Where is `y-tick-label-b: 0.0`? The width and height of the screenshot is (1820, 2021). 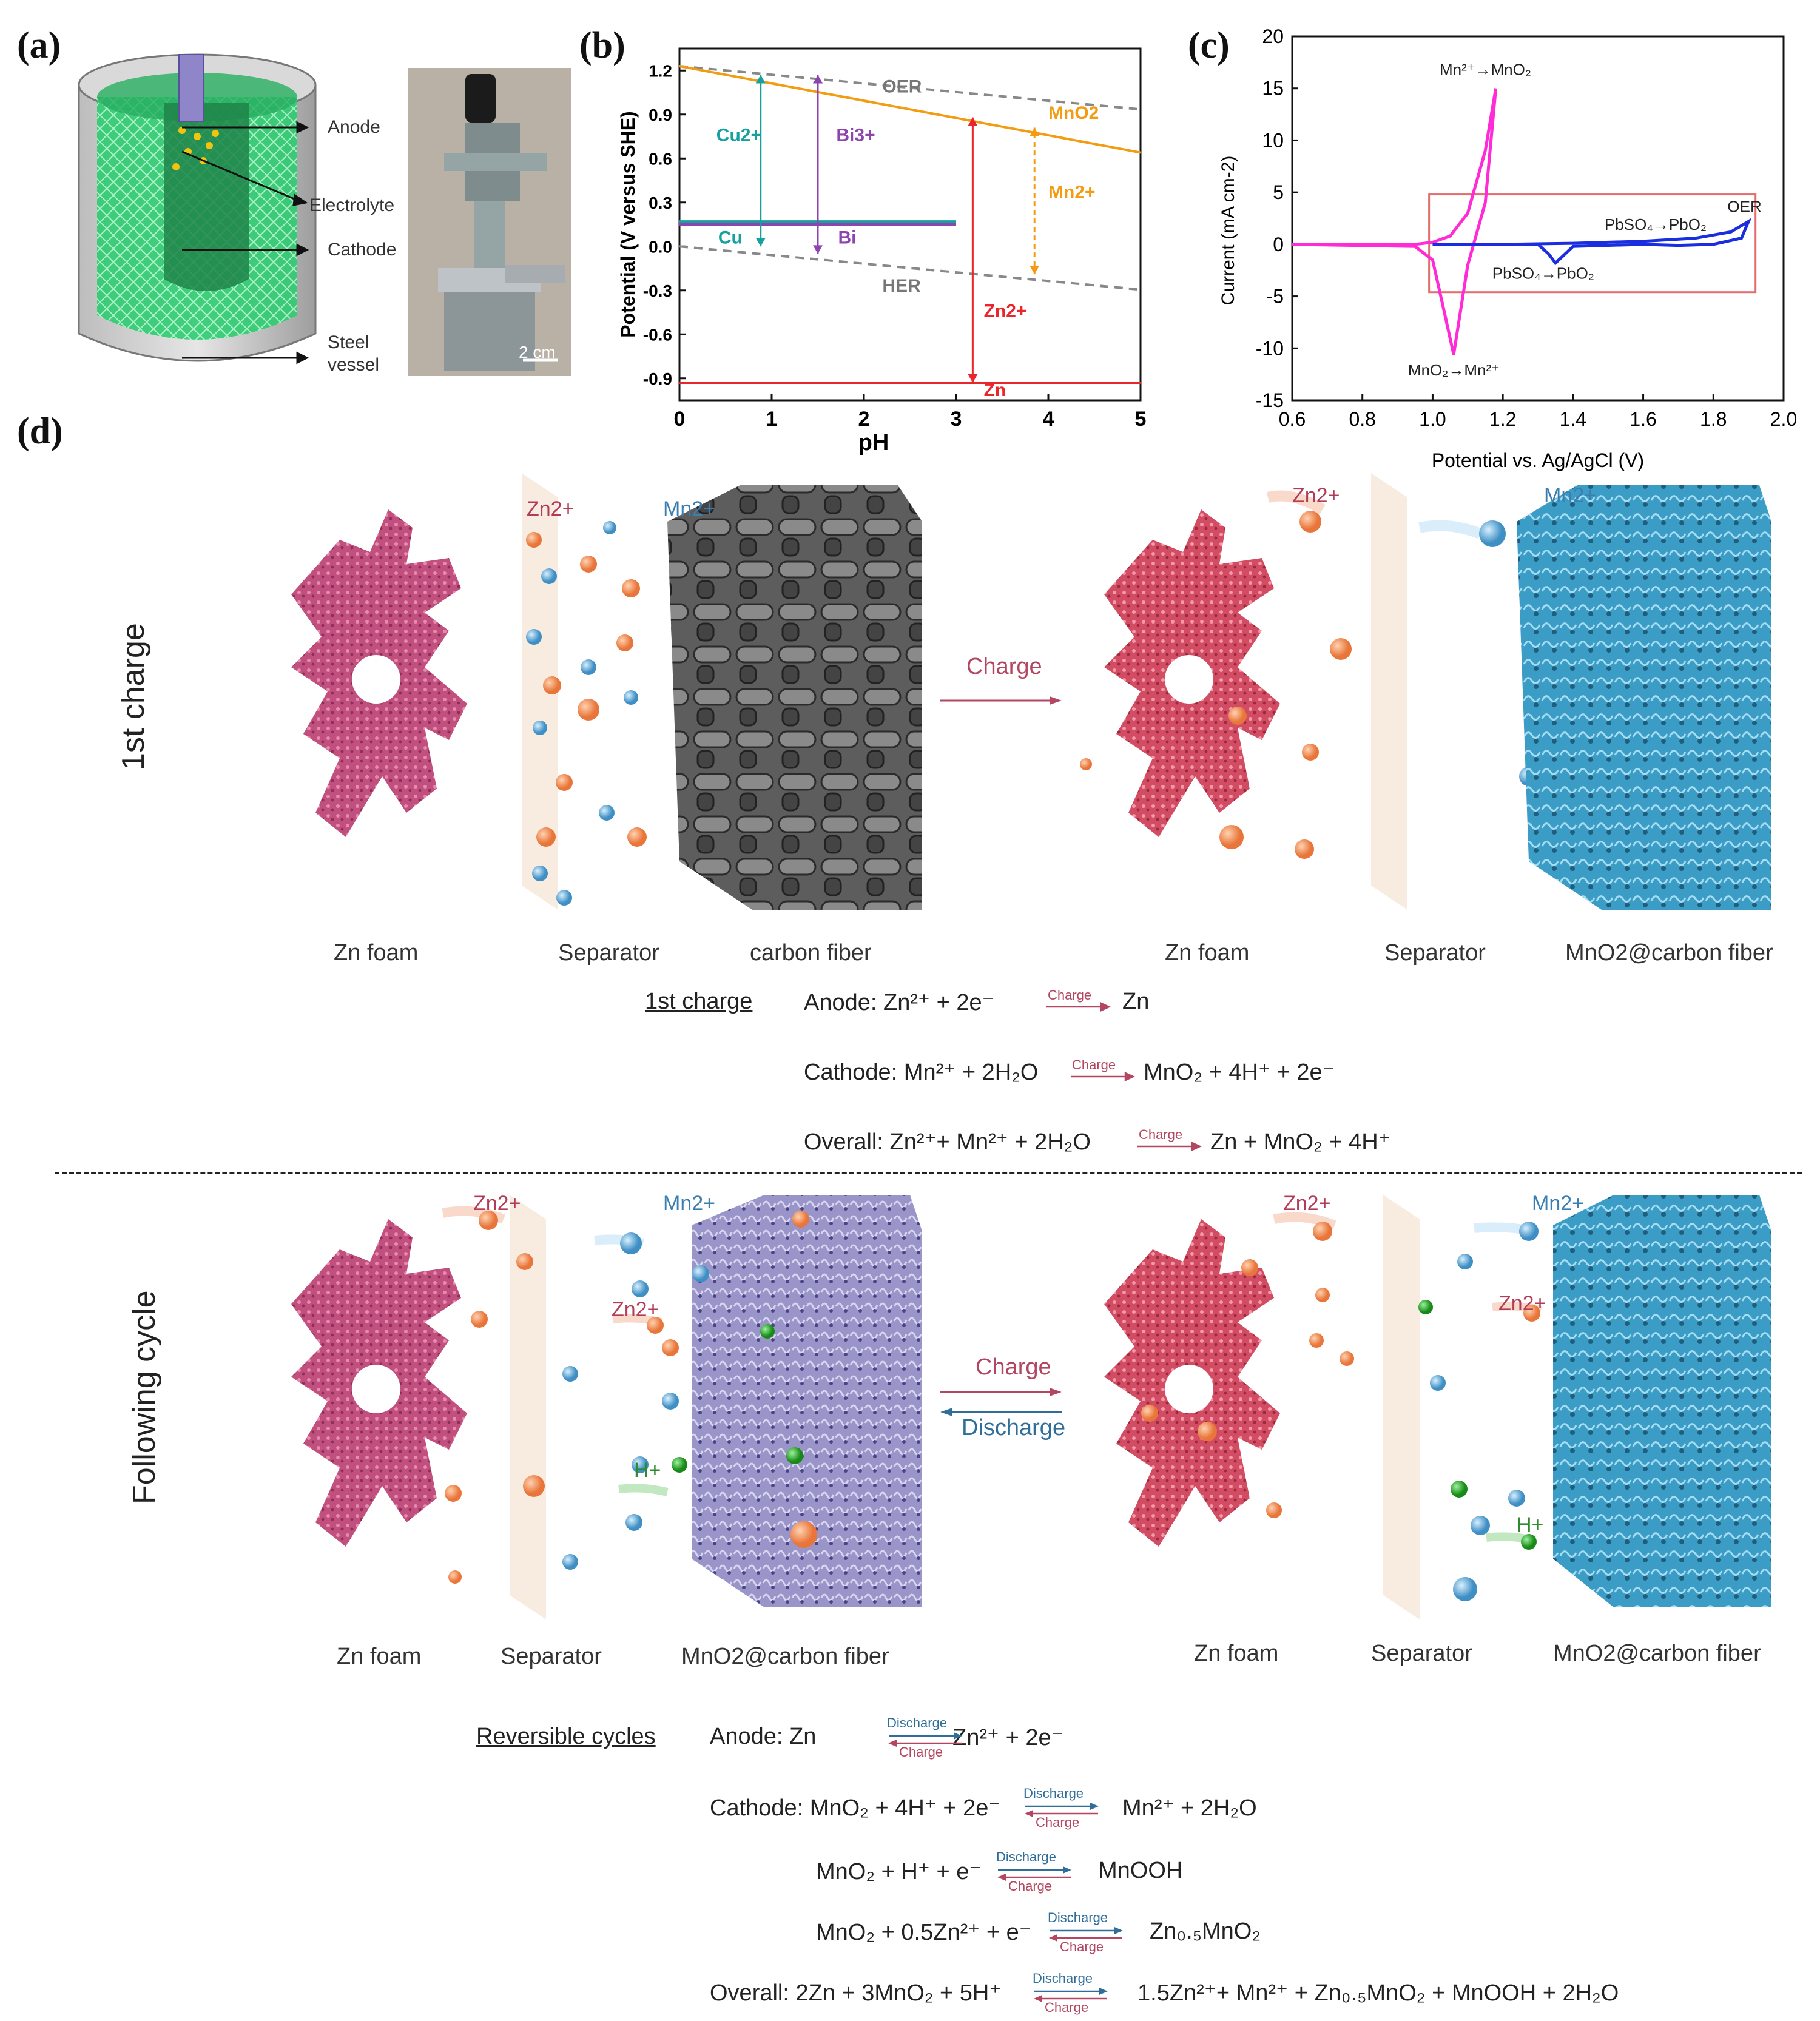 y-tick-label-b: 0.0 is located at coordinates (660, 247).